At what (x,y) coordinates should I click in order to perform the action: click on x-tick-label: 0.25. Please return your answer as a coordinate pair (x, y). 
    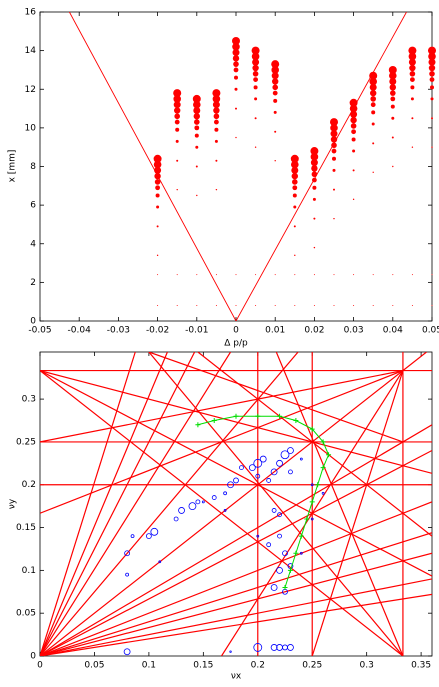
    Looking at the image, I should click on (312, 666).